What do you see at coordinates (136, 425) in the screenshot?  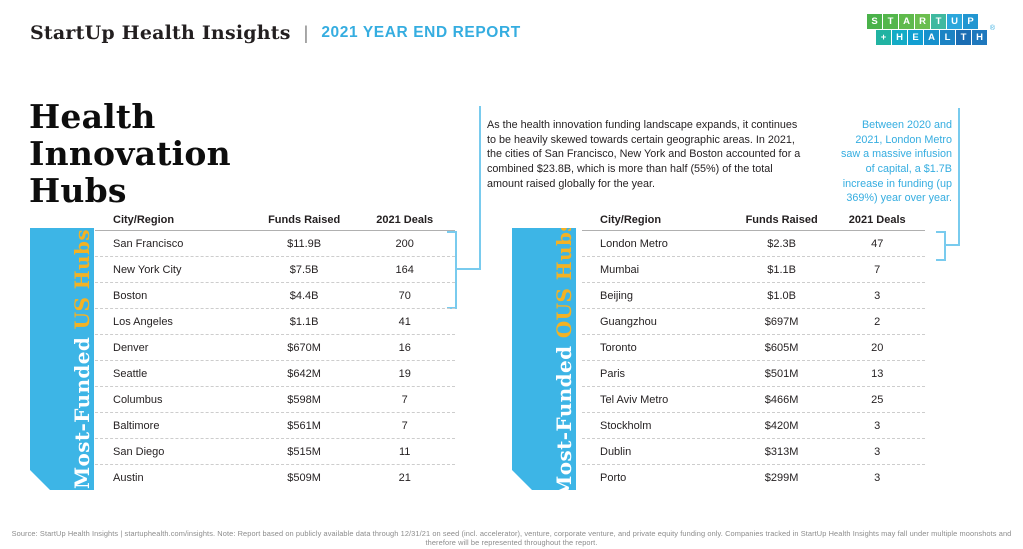 I see `table-cell: Baltimore` at bounding box center [136, 425].